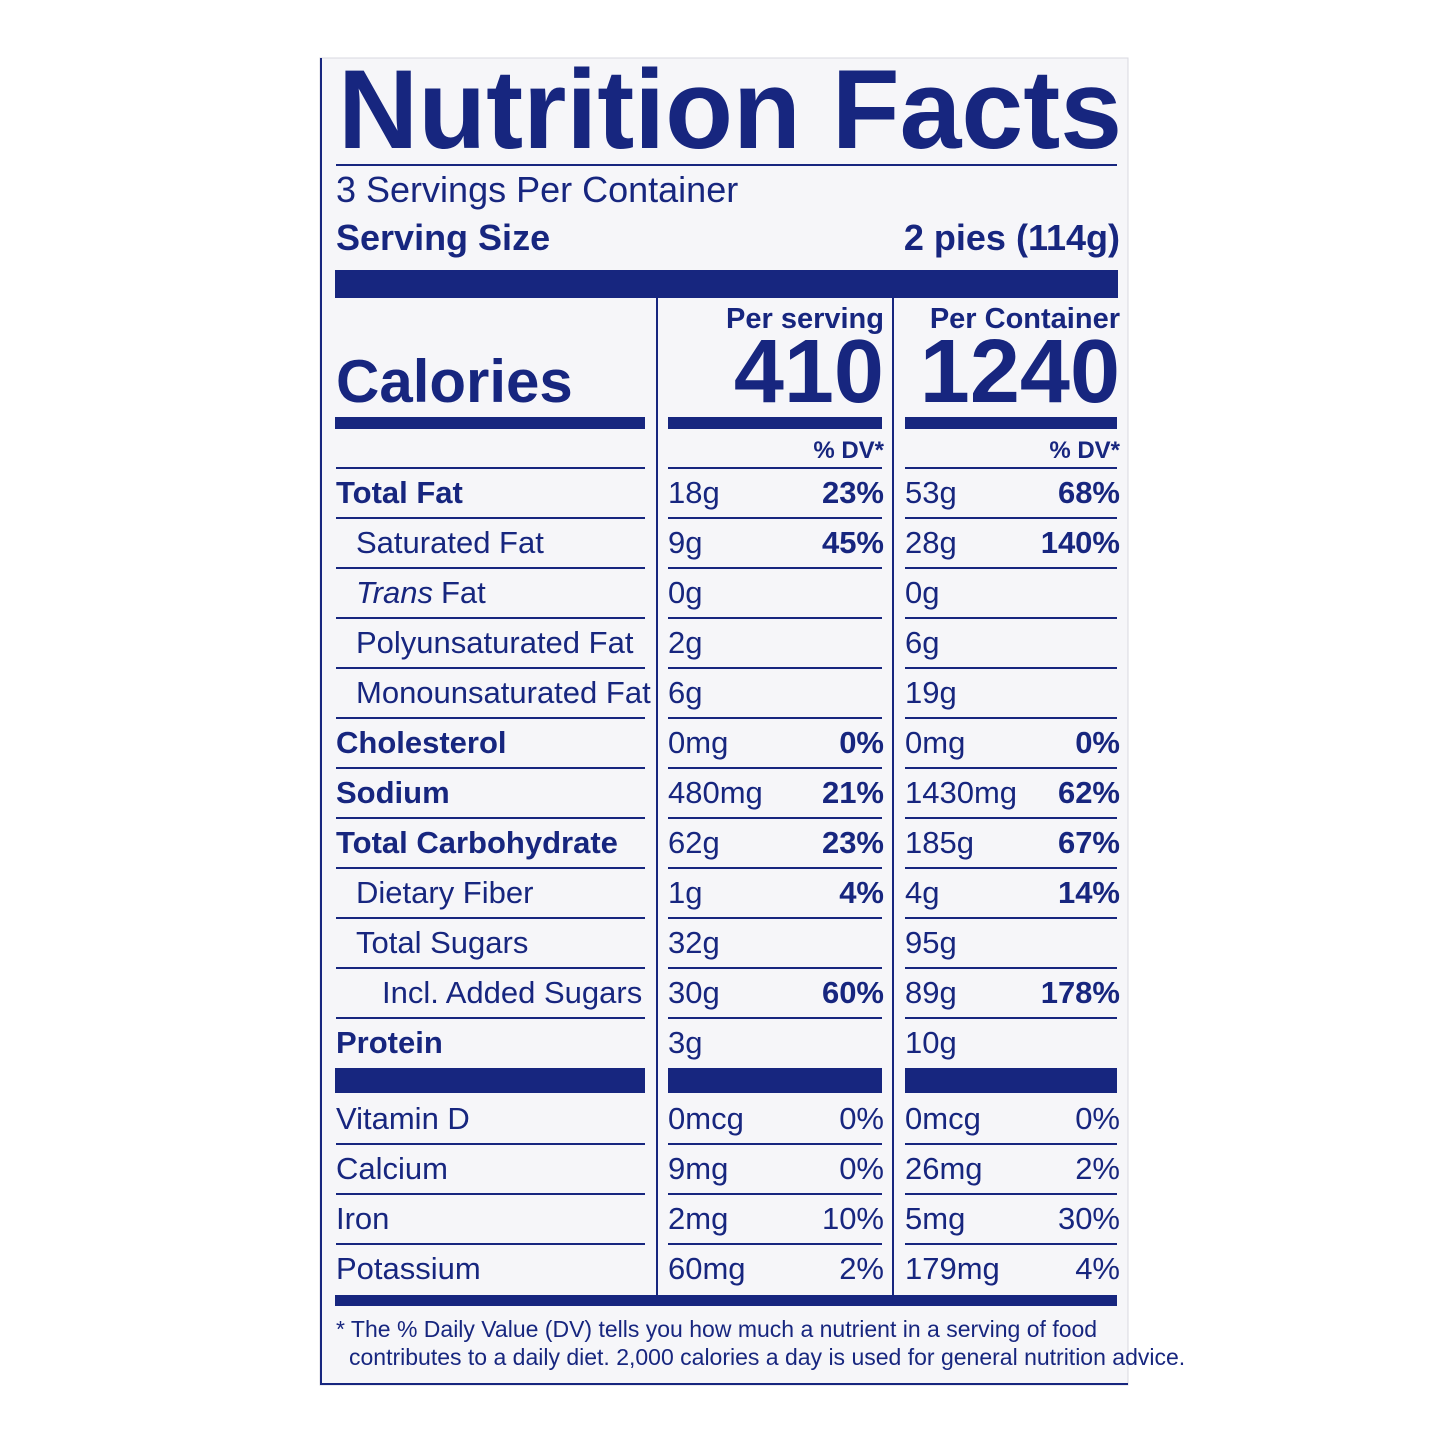 The width and height of the screenshot is (1445, 1445). Describe the element at coordinates (944, 1168) in the screenshot. I see `amount: 26mg` at that location.